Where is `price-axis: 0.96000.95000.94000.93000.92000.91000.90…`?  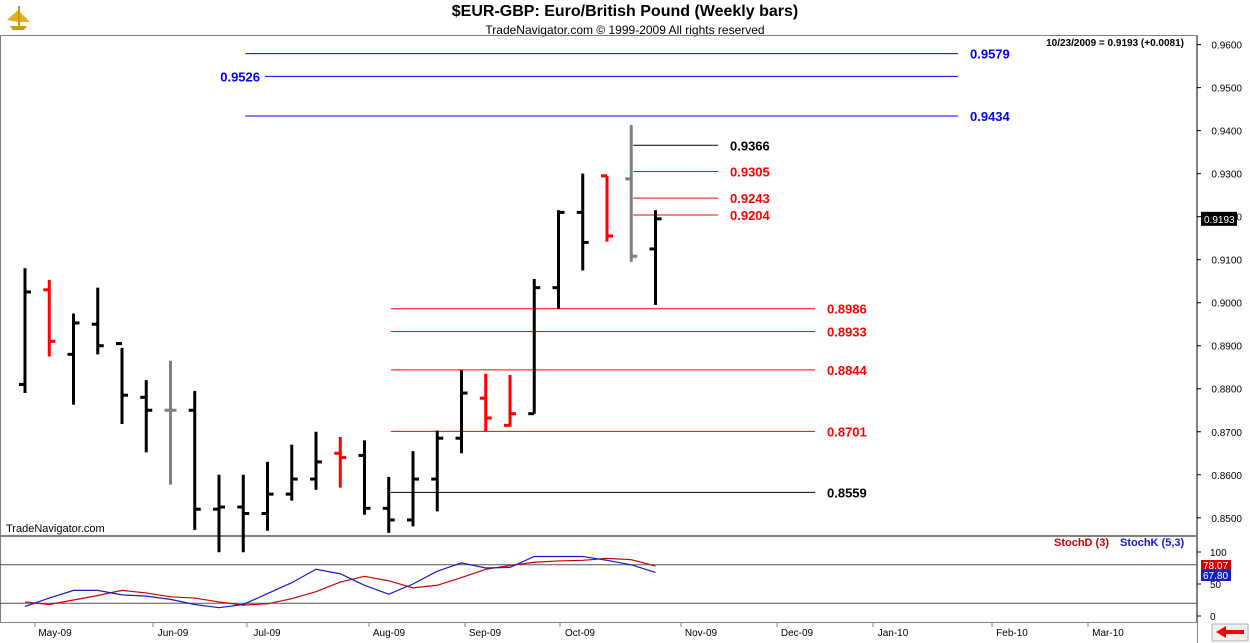
price-axis: 0.96000.95000.94000.93000.92000.91000.90… is located at coordinates (1219, 283).